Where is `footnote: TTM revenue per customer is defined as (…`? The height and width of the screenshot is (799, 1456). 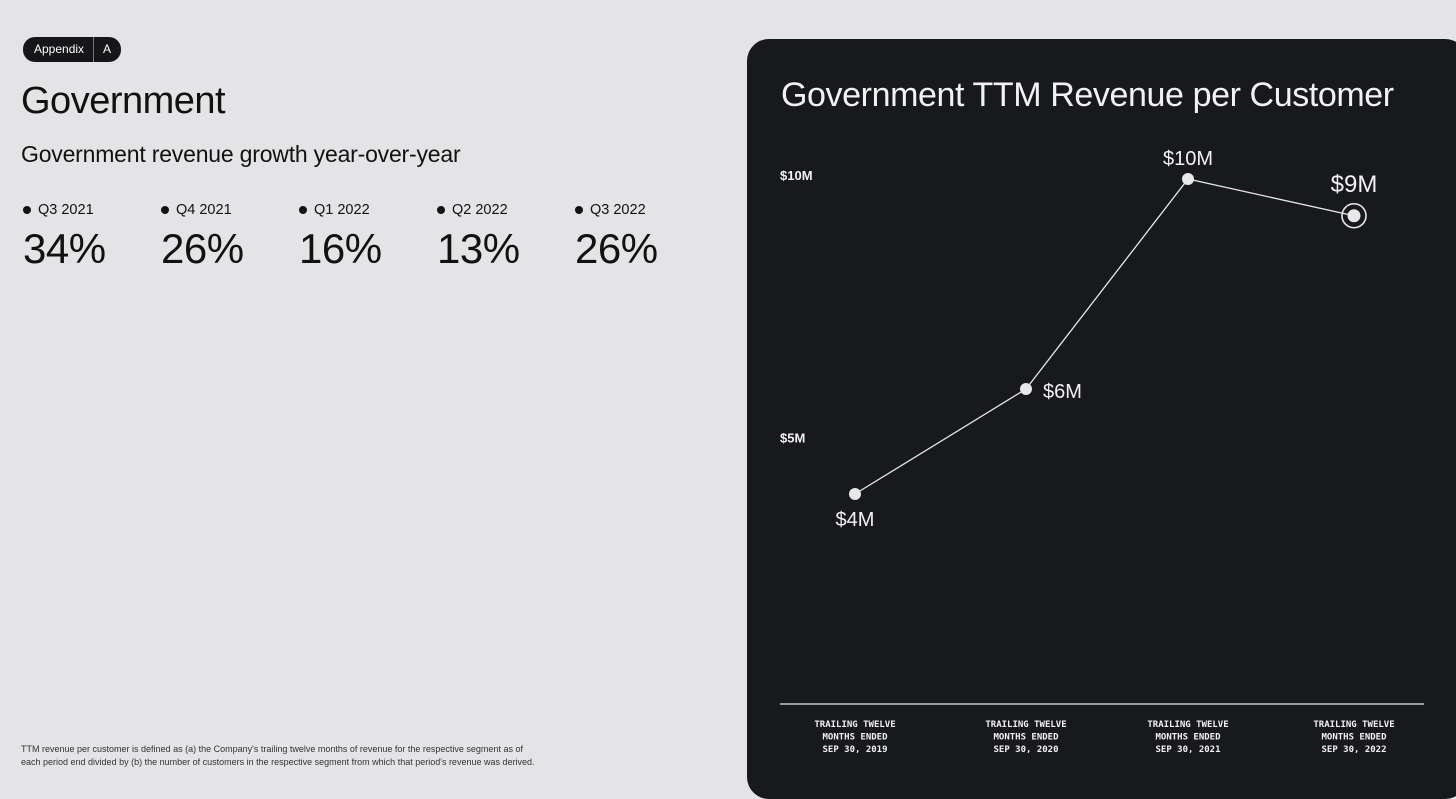
footnote: TTM revenue per customer is defined as (… is located at coordinates (278, 755).